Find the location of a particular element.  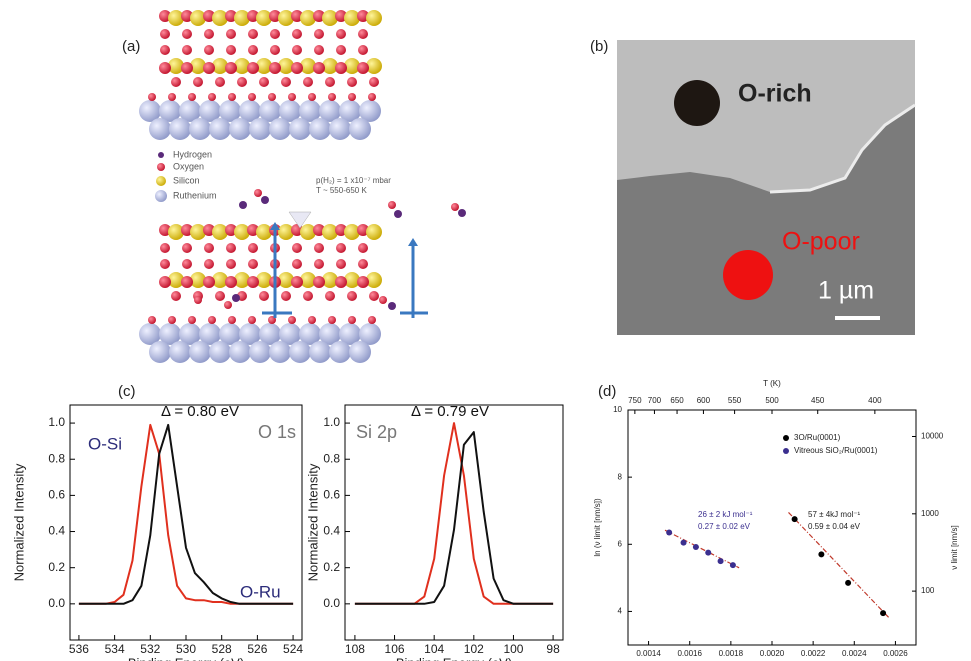

x2-tick-label: 750 is located at coordinates (635, 400).